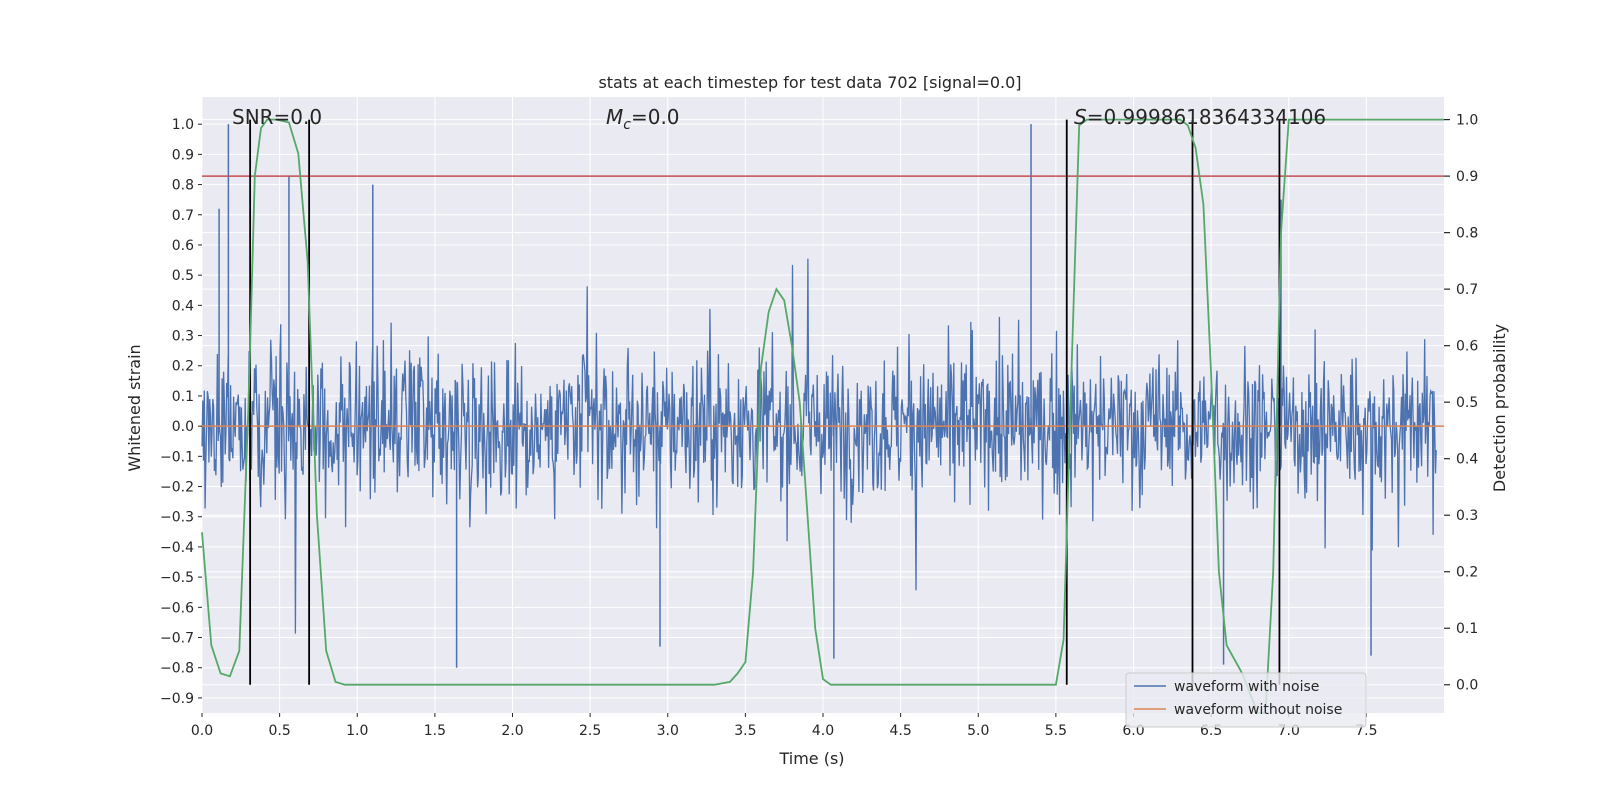 Image resolution: width=1600 pixels, height=800 pixels. I want to click on y2-tick-label: 0.4, so click(1467, 460).